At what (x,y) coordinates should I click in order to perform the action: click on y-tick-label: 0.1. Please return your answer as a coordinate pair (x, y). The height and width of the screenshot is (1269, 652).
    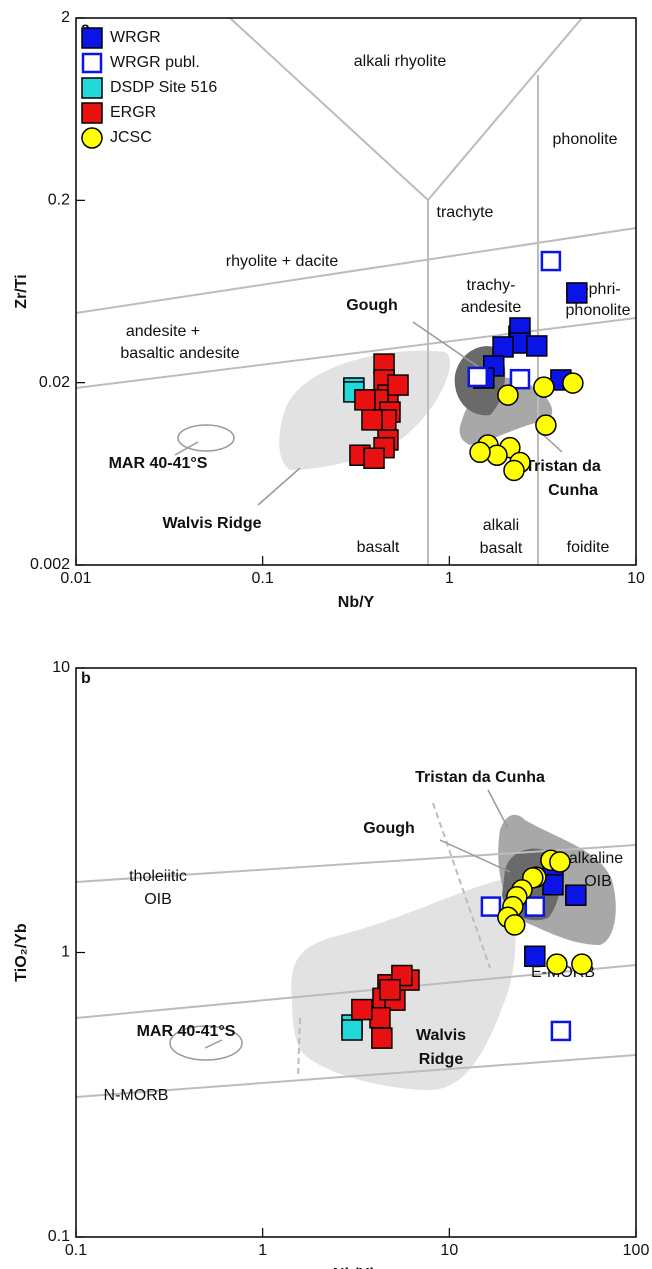
    Looking at the image, I should click on (59, 1236).